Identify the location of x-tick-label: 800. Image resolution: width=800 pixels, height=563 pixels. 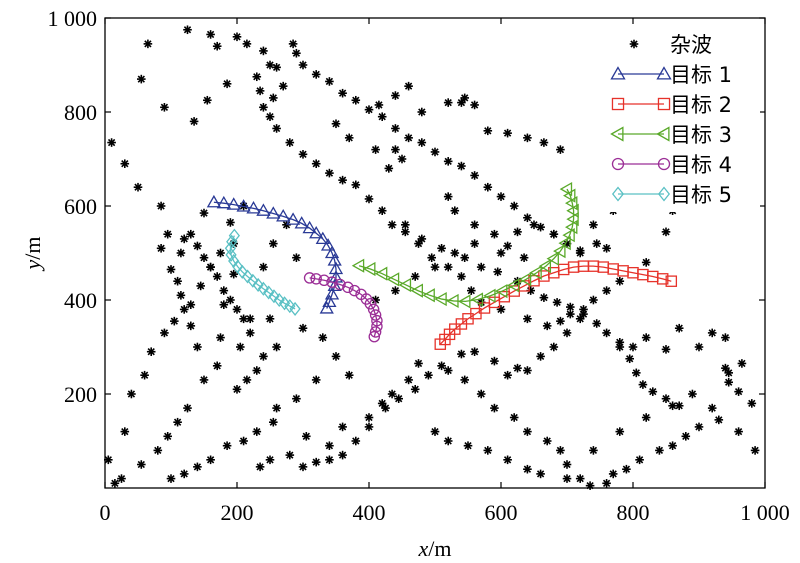
(633, 512).